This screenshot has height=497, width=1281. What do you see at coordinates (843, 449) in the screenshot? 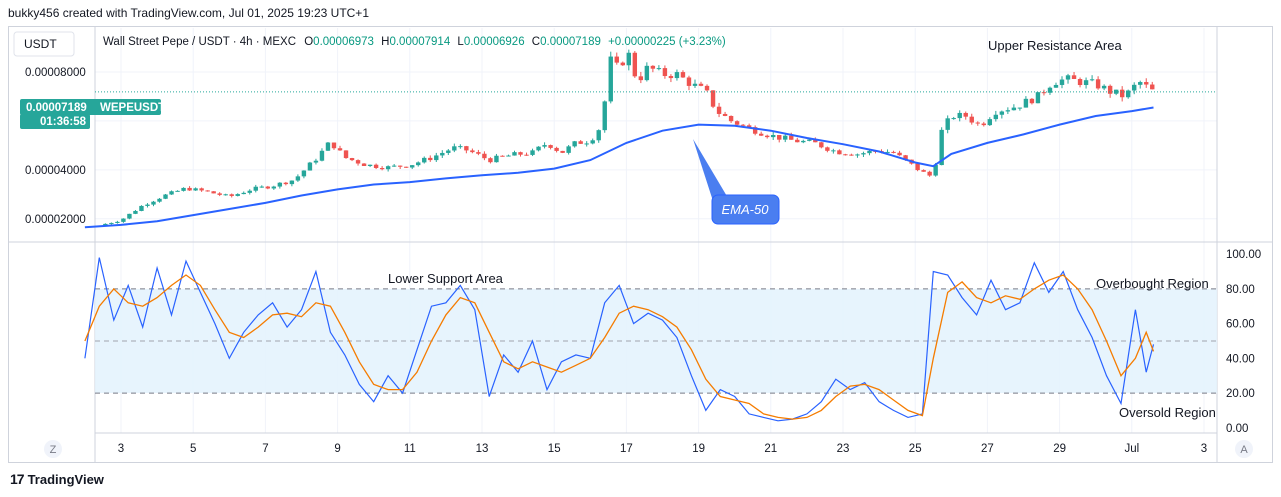
I see `time-tick-label: 23` at bounding box center [843, 449].